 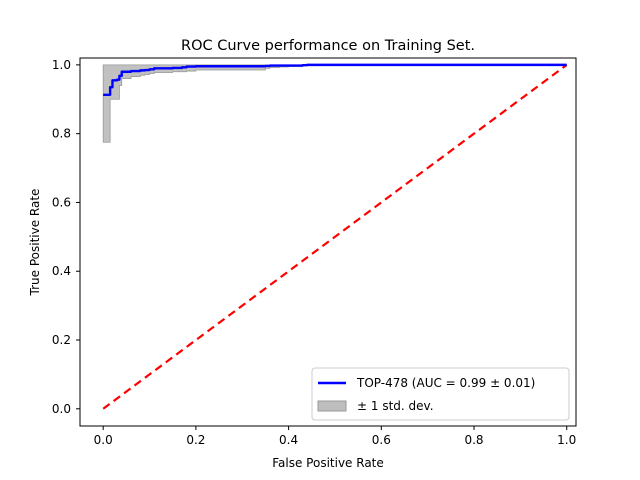 I want to click on y-tick-label: 0.8, so click(x=61, y=134).